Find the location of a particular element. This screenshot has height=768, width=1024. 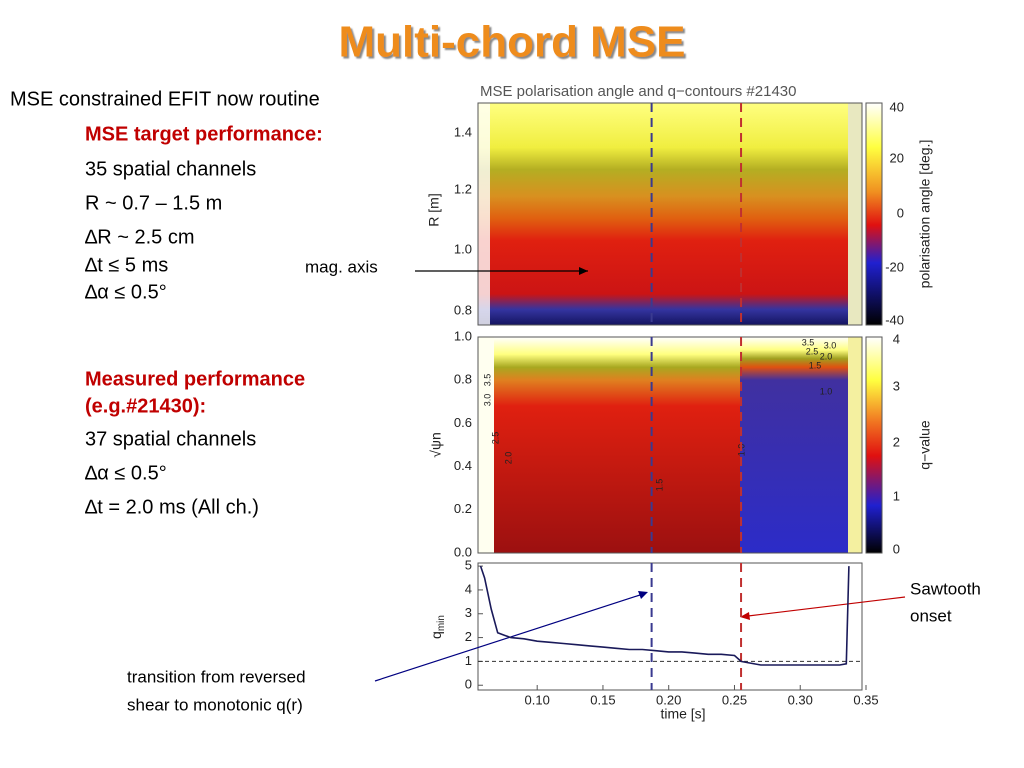

intro: MSE constrained EFIT now routine is located at coordinates (165, 99).